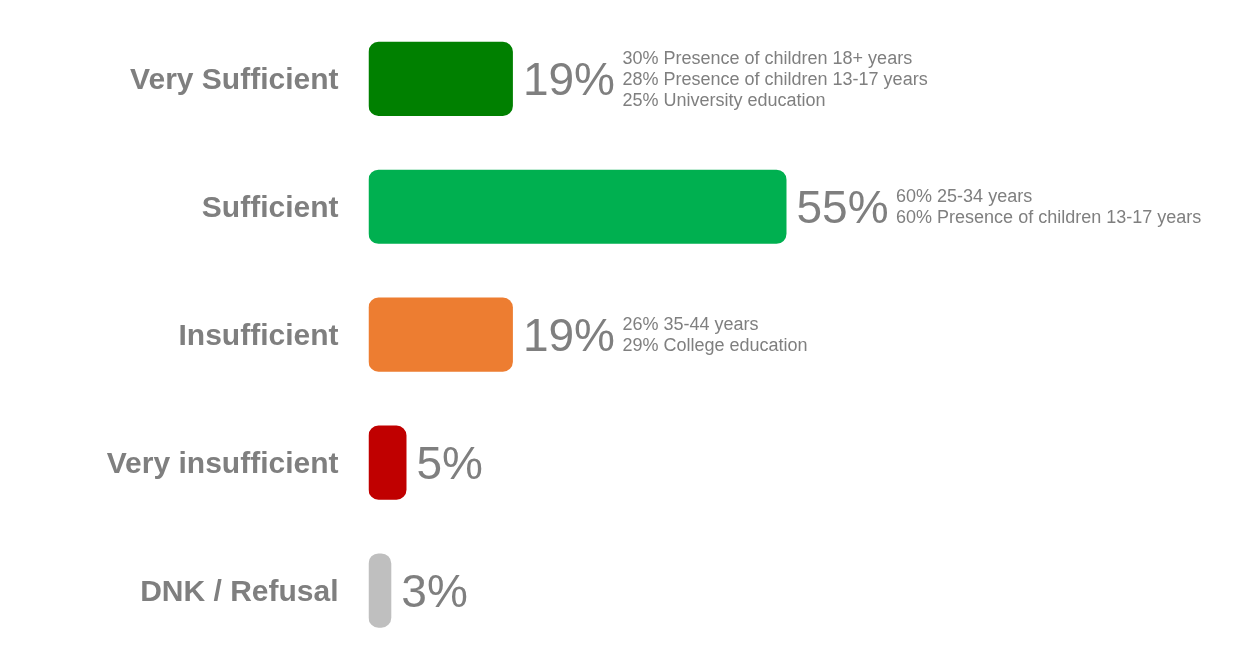 Image resolution: width=1256 pixels, height=654 pixels. I want to click on data-label: 5%, so click(449, 462).